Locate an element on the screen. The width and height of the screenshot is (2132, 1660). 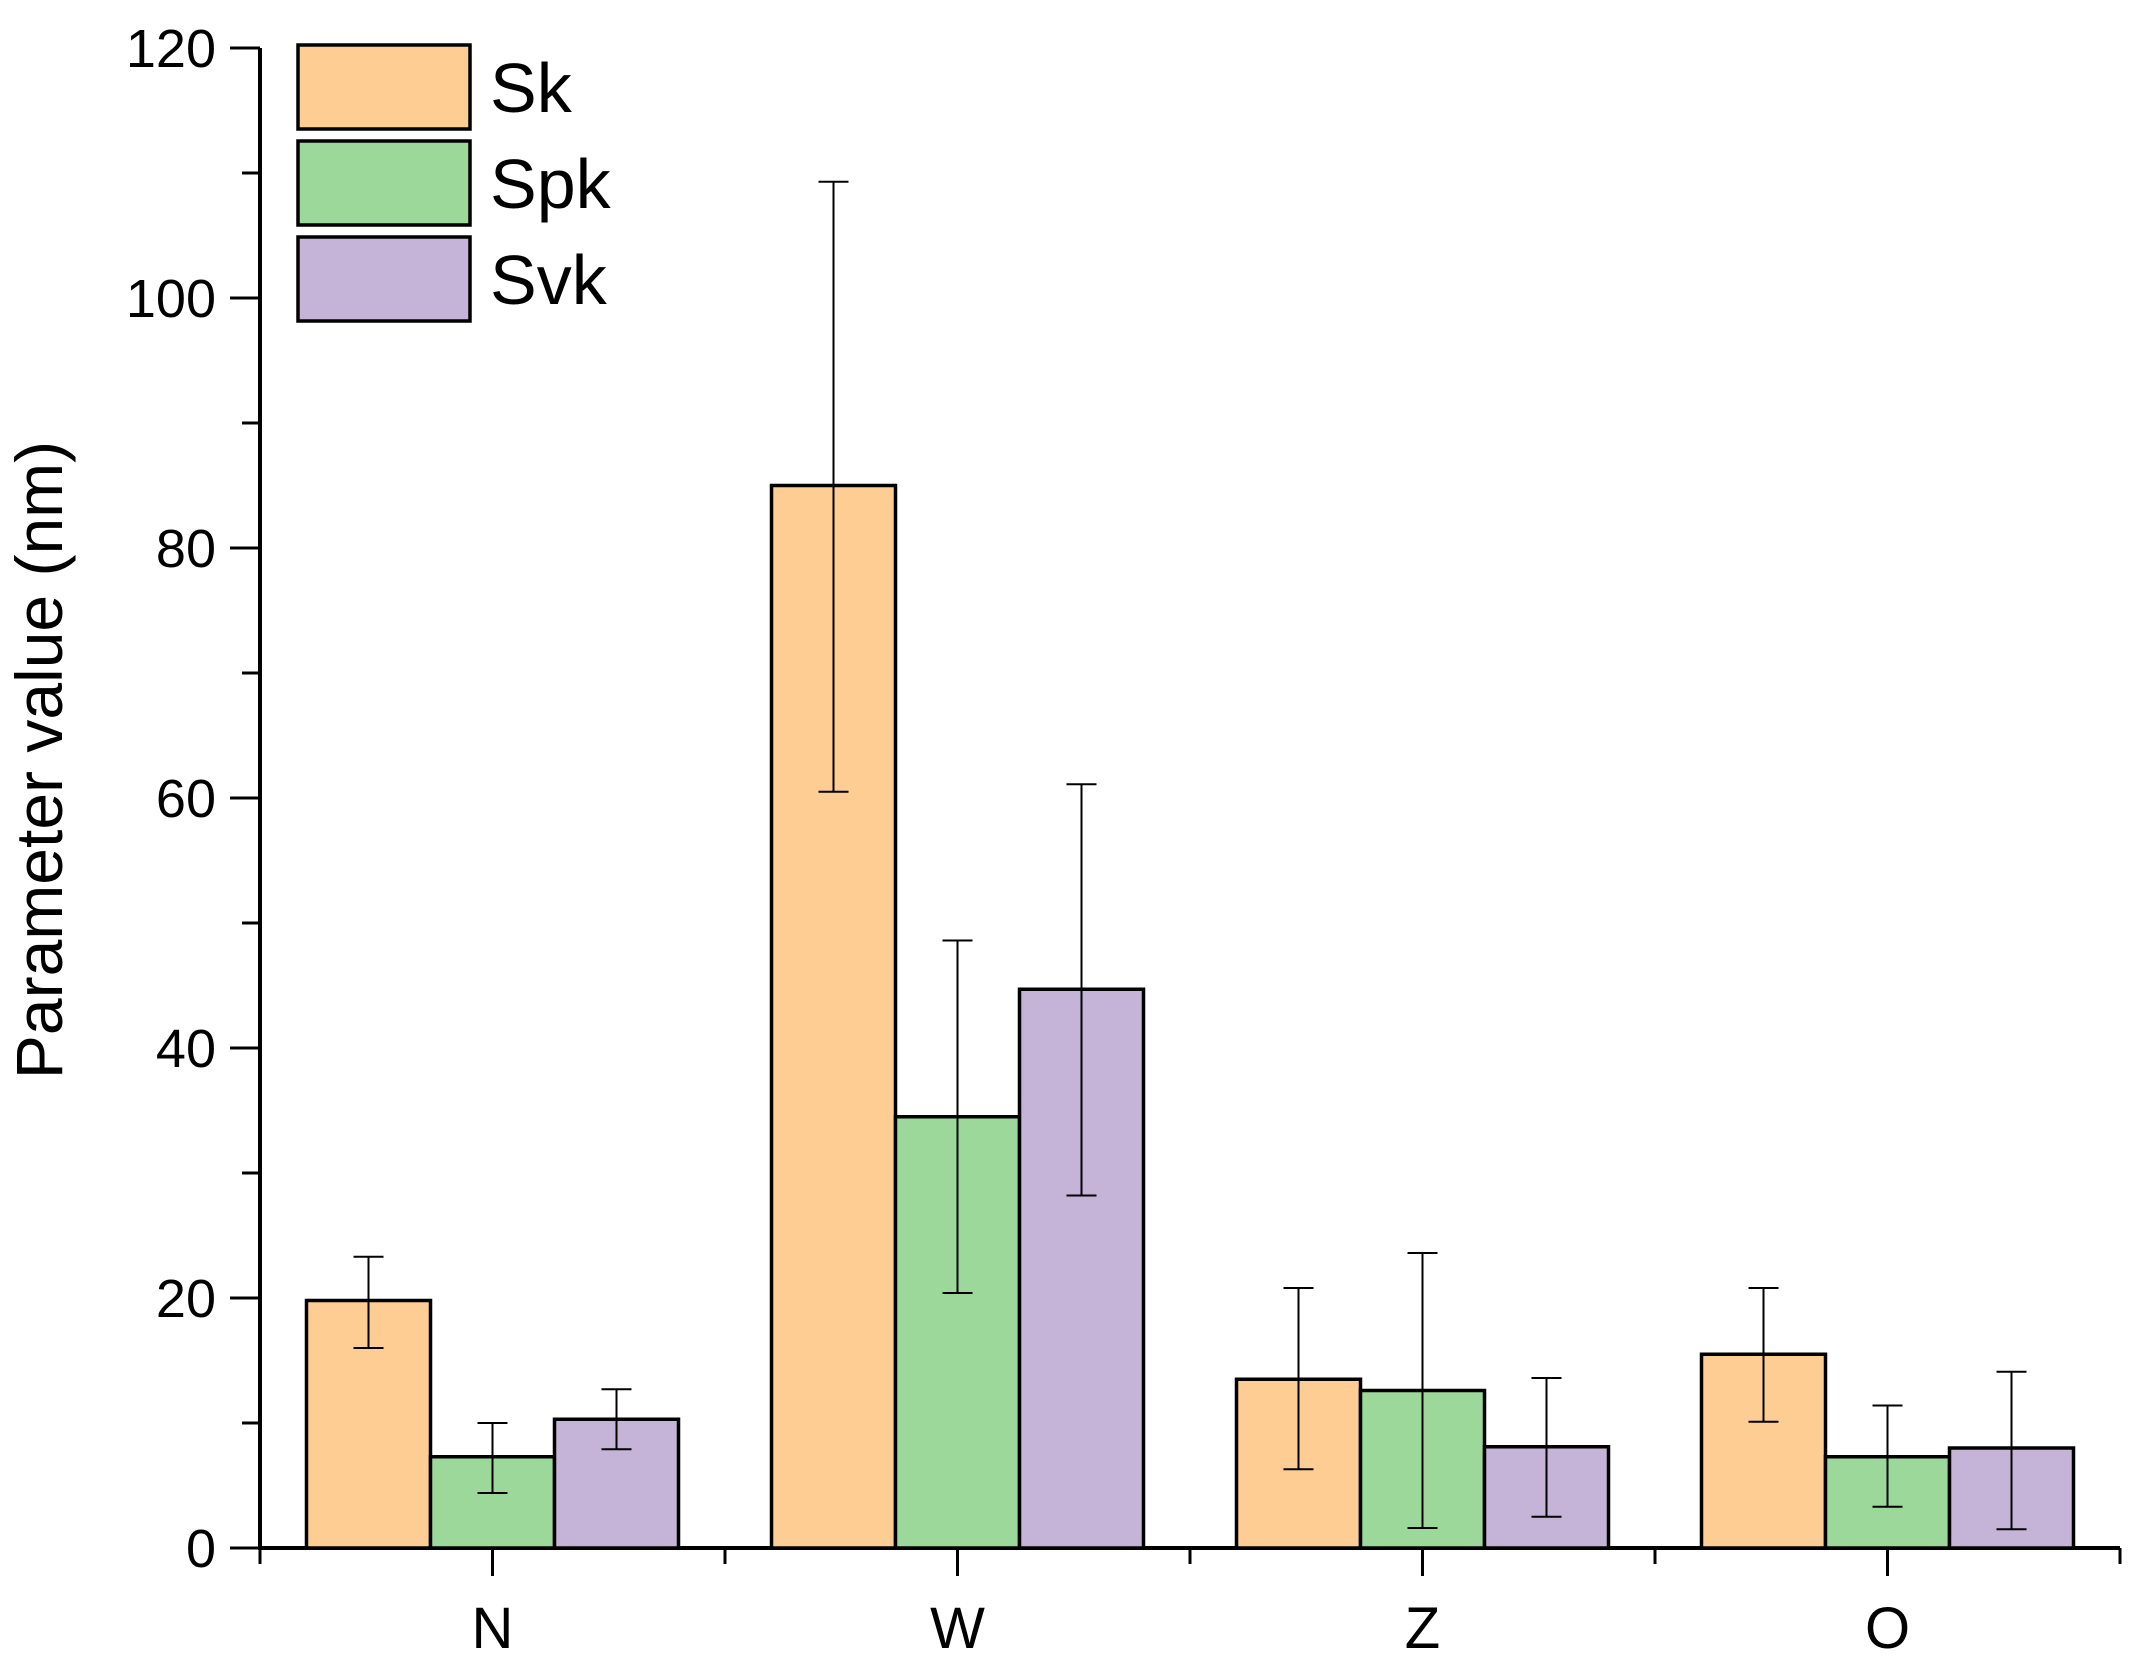
y-tick-label: 80 is located at coordinates (186, 549).